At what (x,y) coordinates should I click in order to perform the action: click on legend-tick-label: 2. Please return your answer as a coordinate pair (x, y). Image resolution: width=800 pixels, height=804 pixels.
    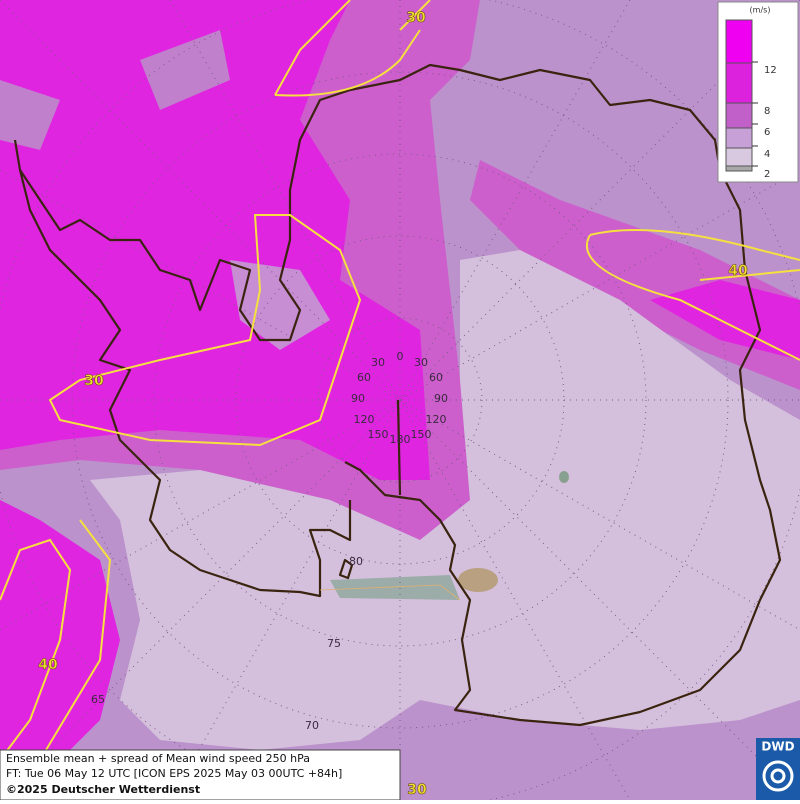
    Looking at the image, I should click on (767, 174).